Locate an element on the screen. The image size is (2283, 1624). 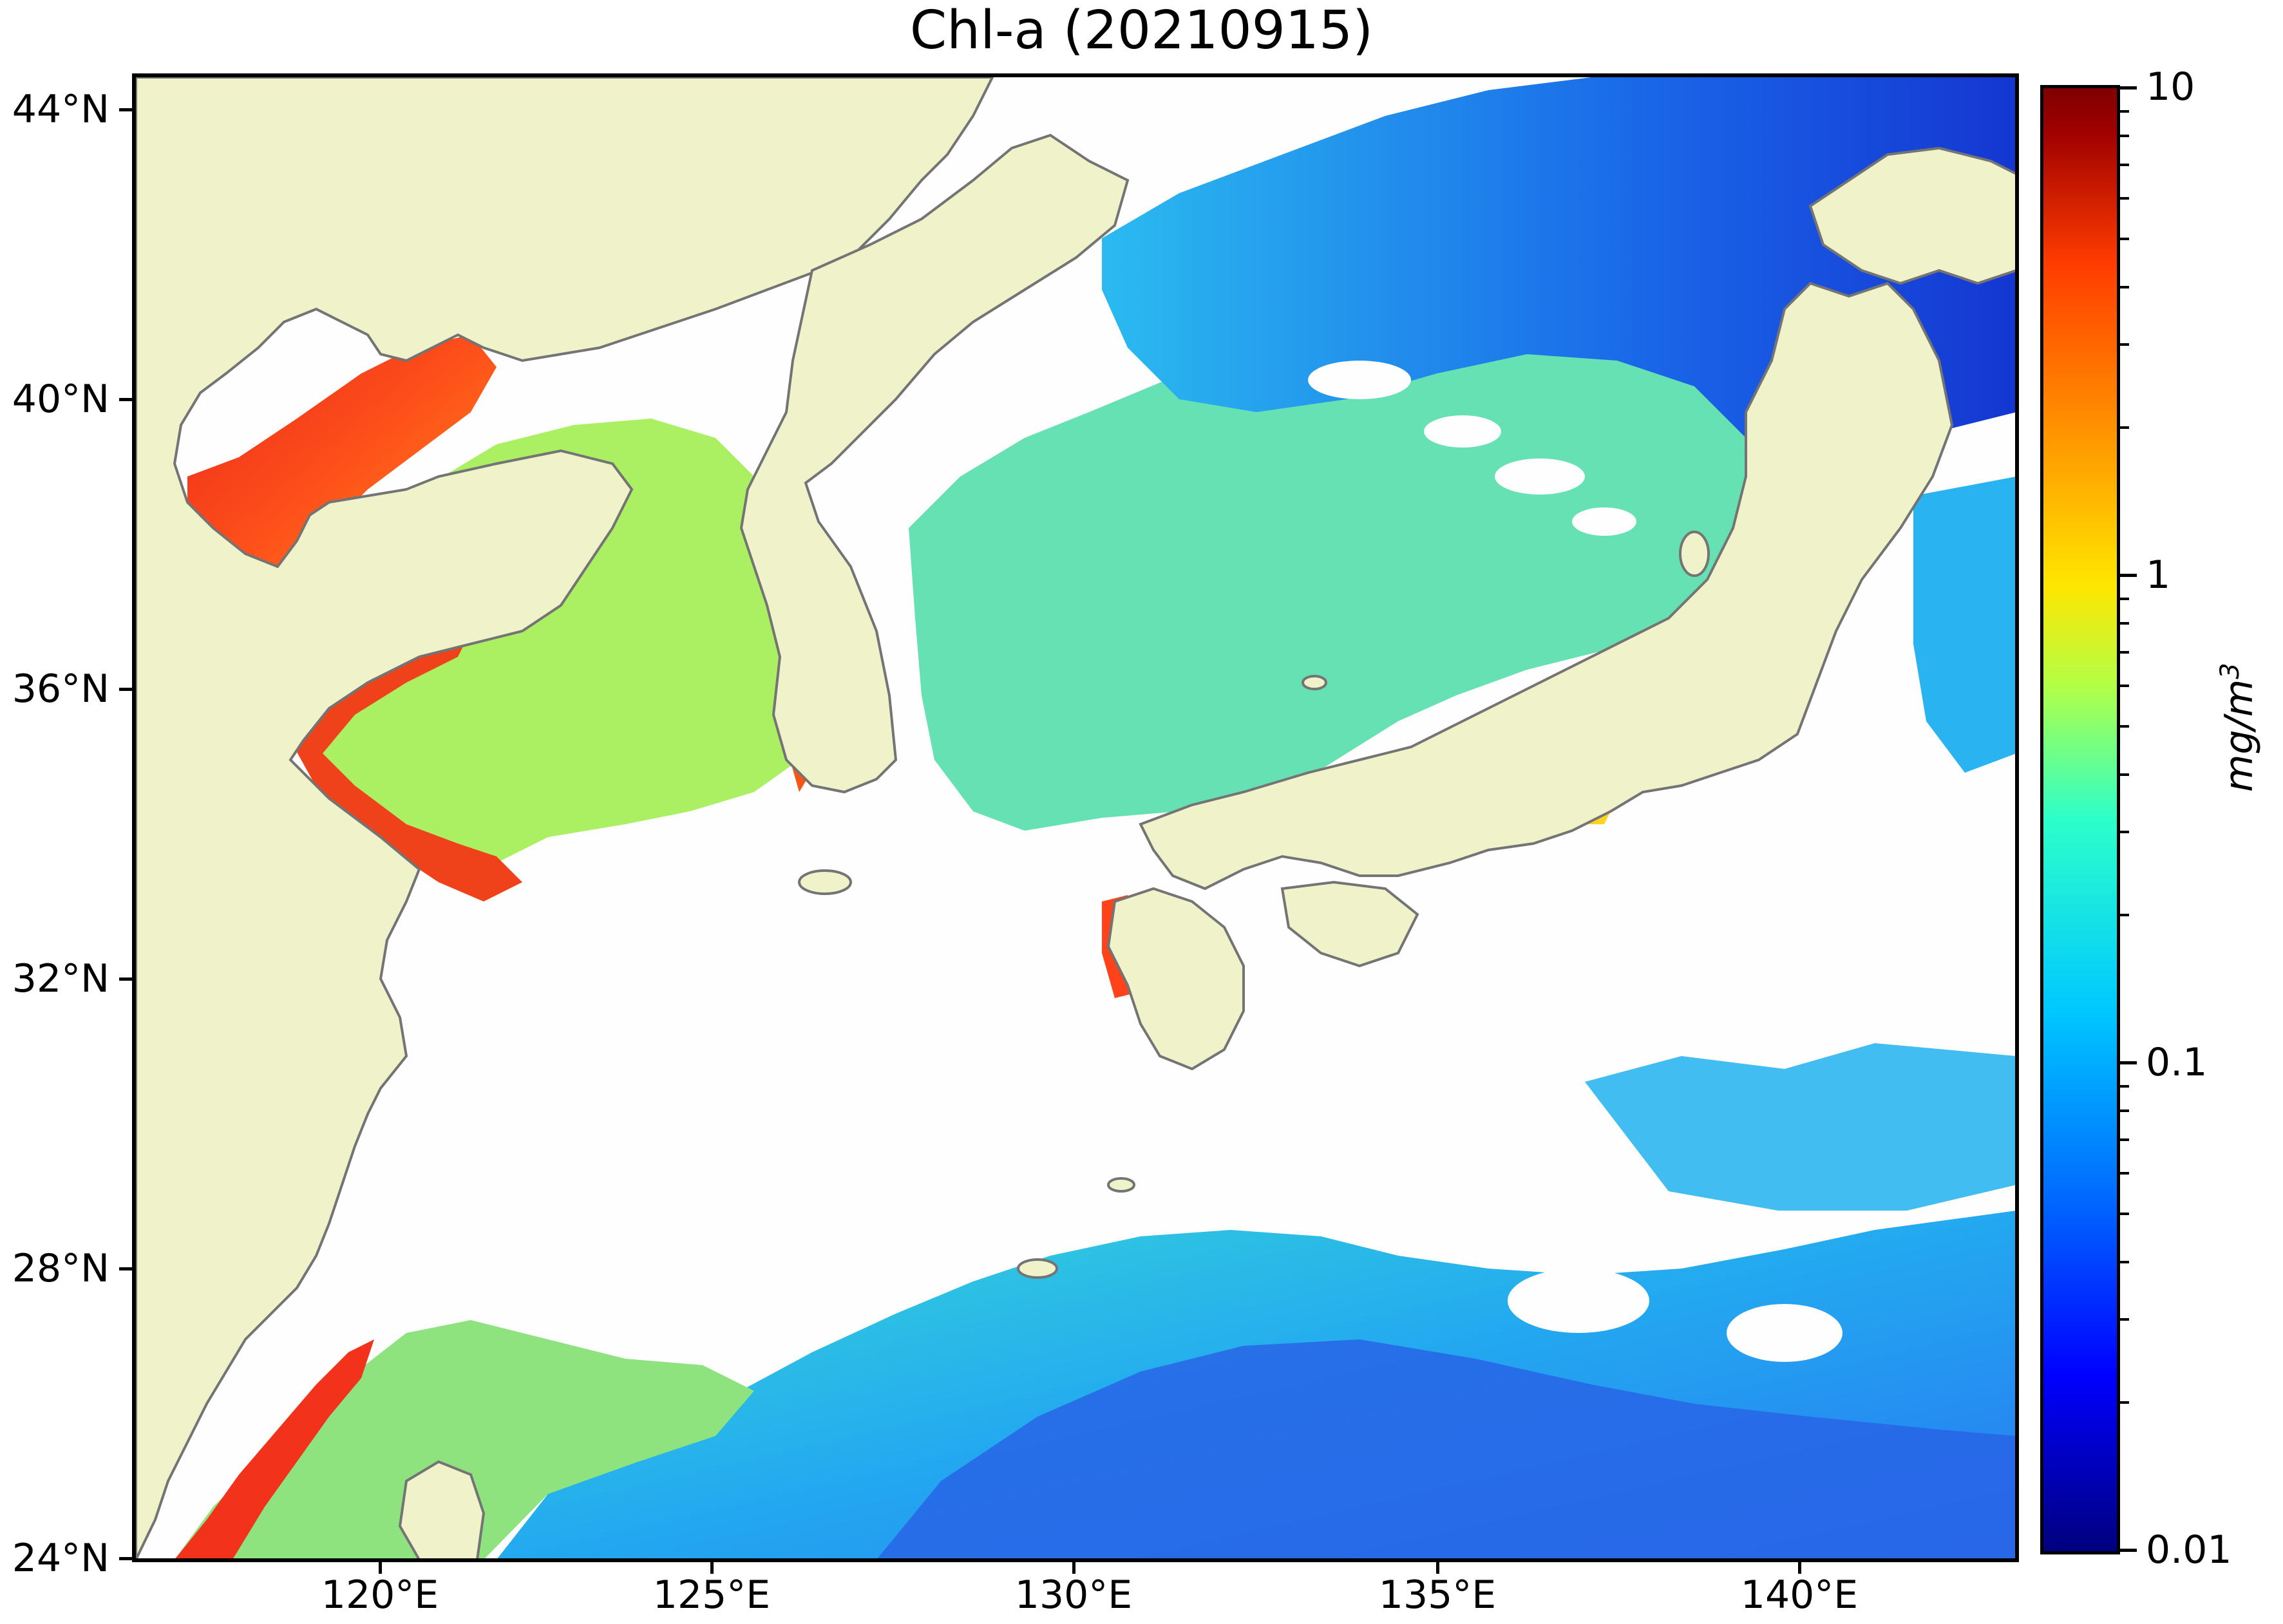
colorbar-unit-label: mg/m3 is located at coordinates (2238, 727).